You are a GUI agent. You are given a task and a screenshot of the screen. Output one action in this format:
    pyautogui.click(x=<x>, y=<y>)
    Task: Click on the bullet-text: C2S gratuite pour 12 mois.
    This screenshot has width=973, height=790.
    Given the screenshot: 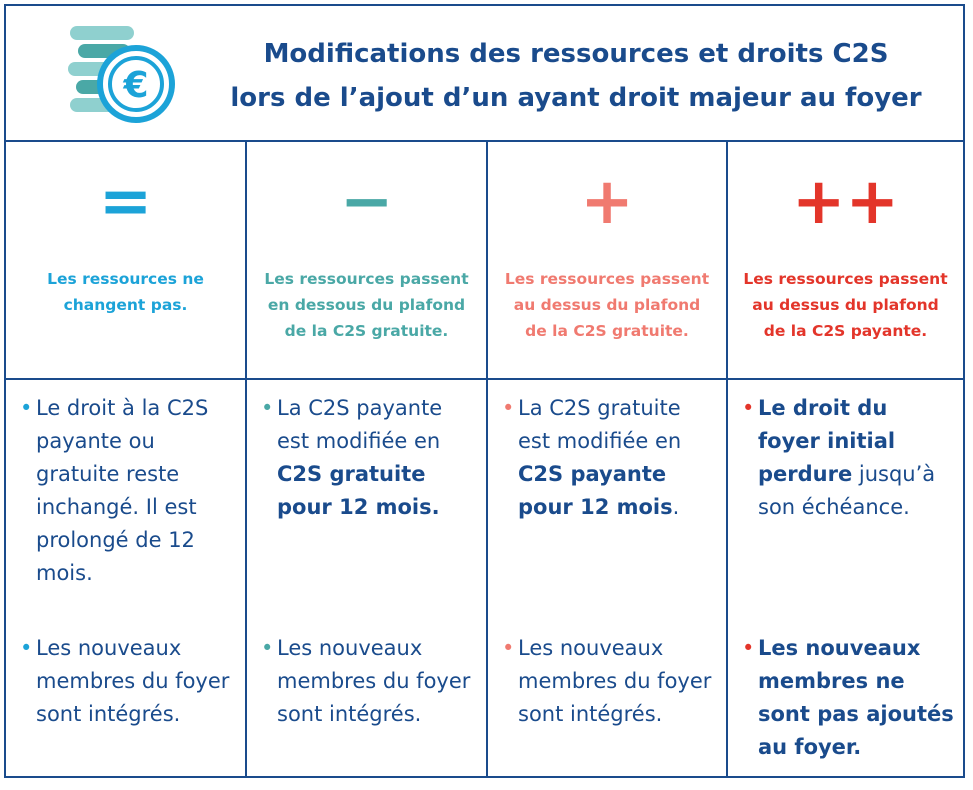 What is the action you would take?
    pyautogui.click(x=358, y=490)
    